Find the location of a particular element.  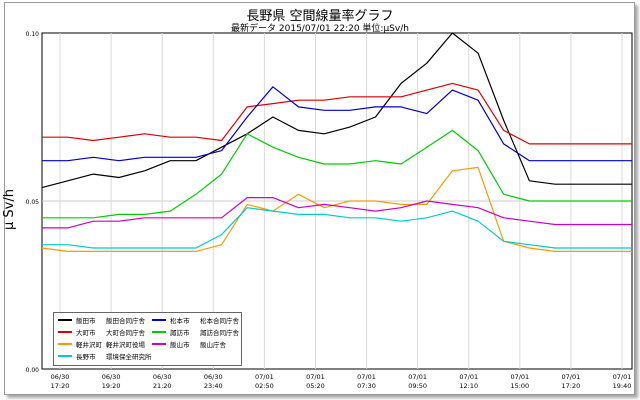

x-tick-time: 15:00 is located at coordinates (519, 386).